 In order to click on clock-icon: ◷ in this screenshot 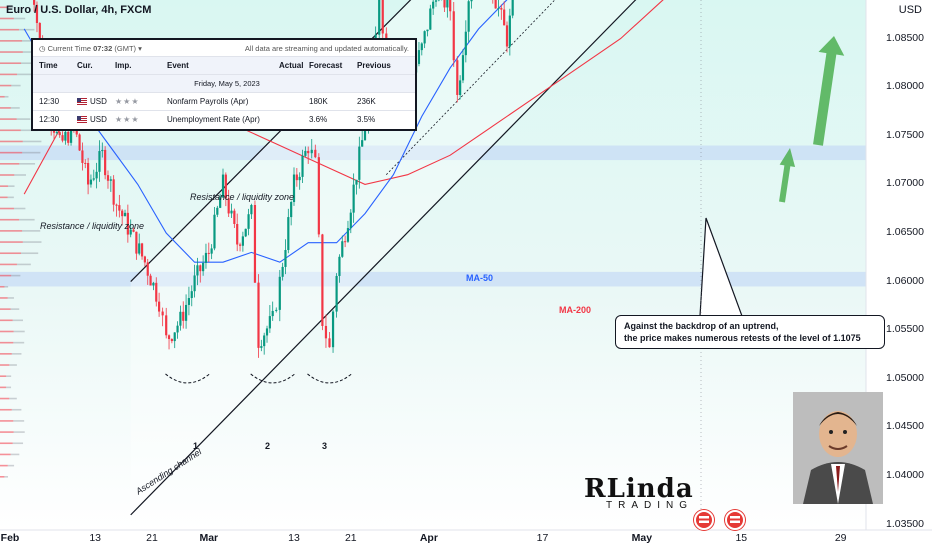, I will do `click(42, 48)`.